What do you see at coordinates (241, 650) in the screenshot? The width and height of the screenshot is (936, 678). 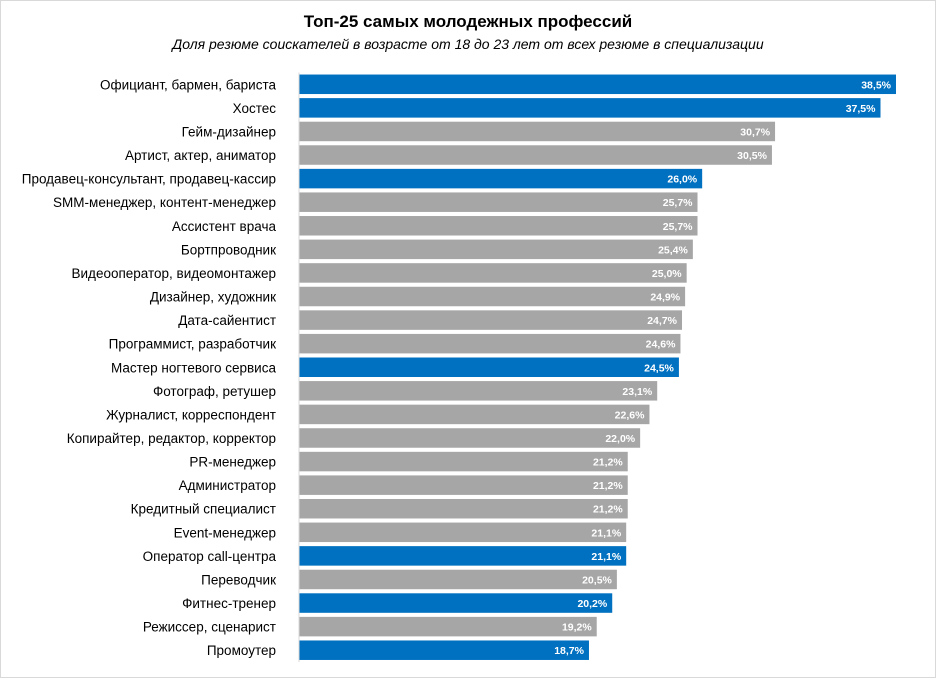 I see `category-label: Промоутер` at bounding box center [241, 650].